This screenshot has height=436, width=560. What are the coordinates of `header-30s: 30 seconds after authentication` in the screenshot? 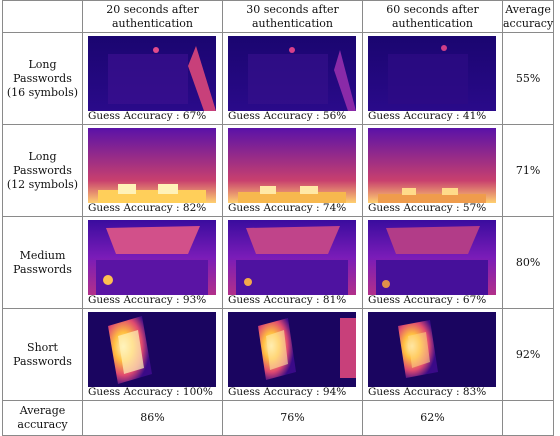 It's located at (292, 16).